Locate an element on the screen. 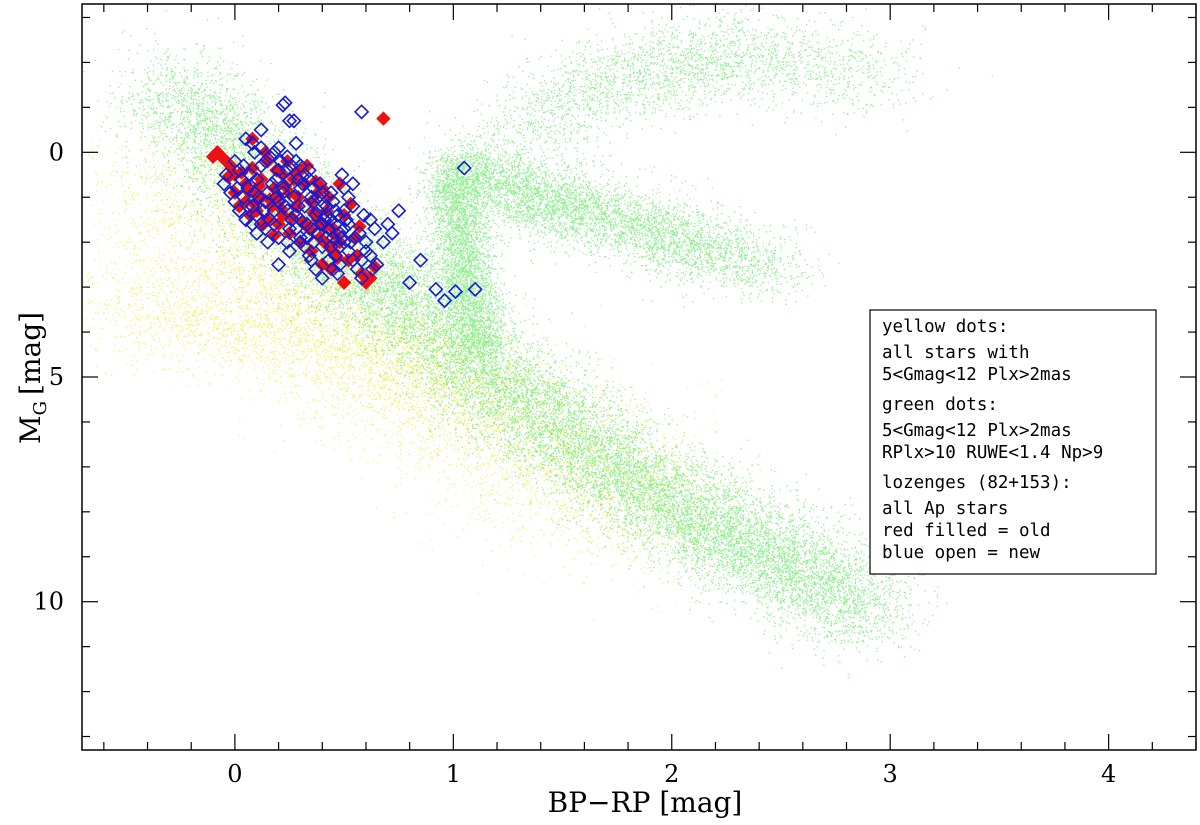  legend-frame is located at coordinates (1013, 442).